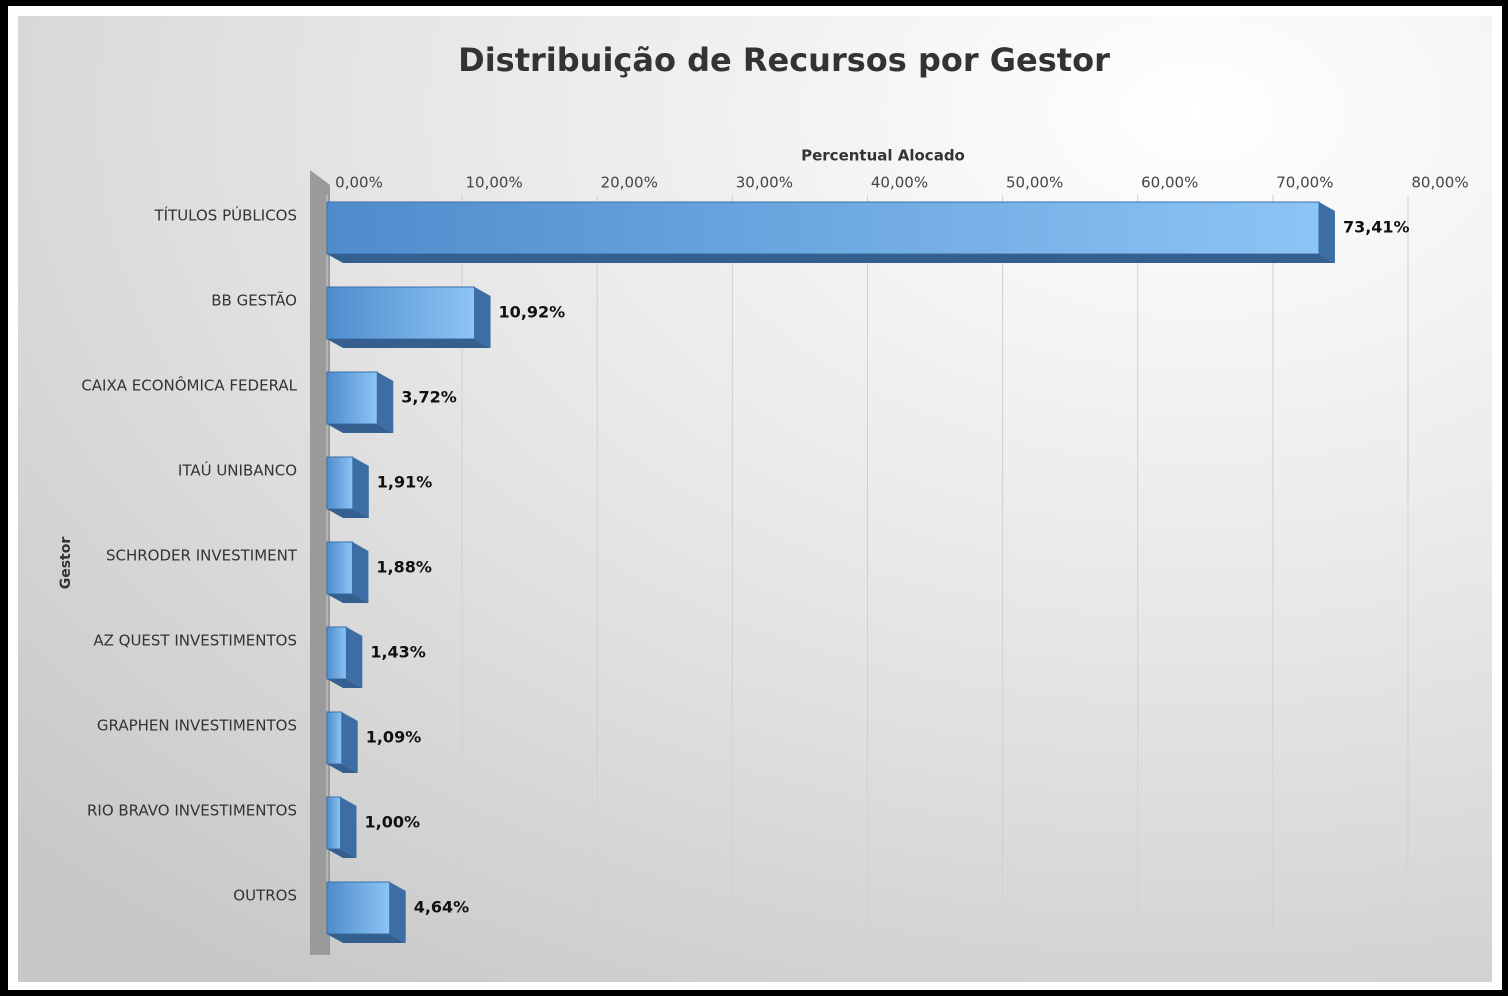 The width and height of the screenshot is (1508, 996). I want to click on y-axis-label: Gestor, so click(66, 563).